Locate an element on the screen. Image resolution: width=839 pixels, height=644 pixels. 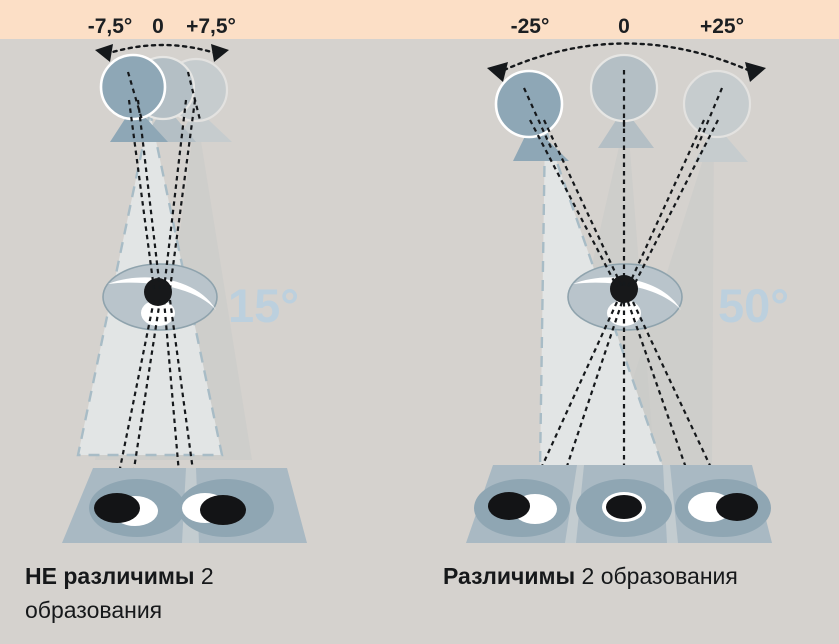
ray-a-upper-r is located at coordinates (573, 203).